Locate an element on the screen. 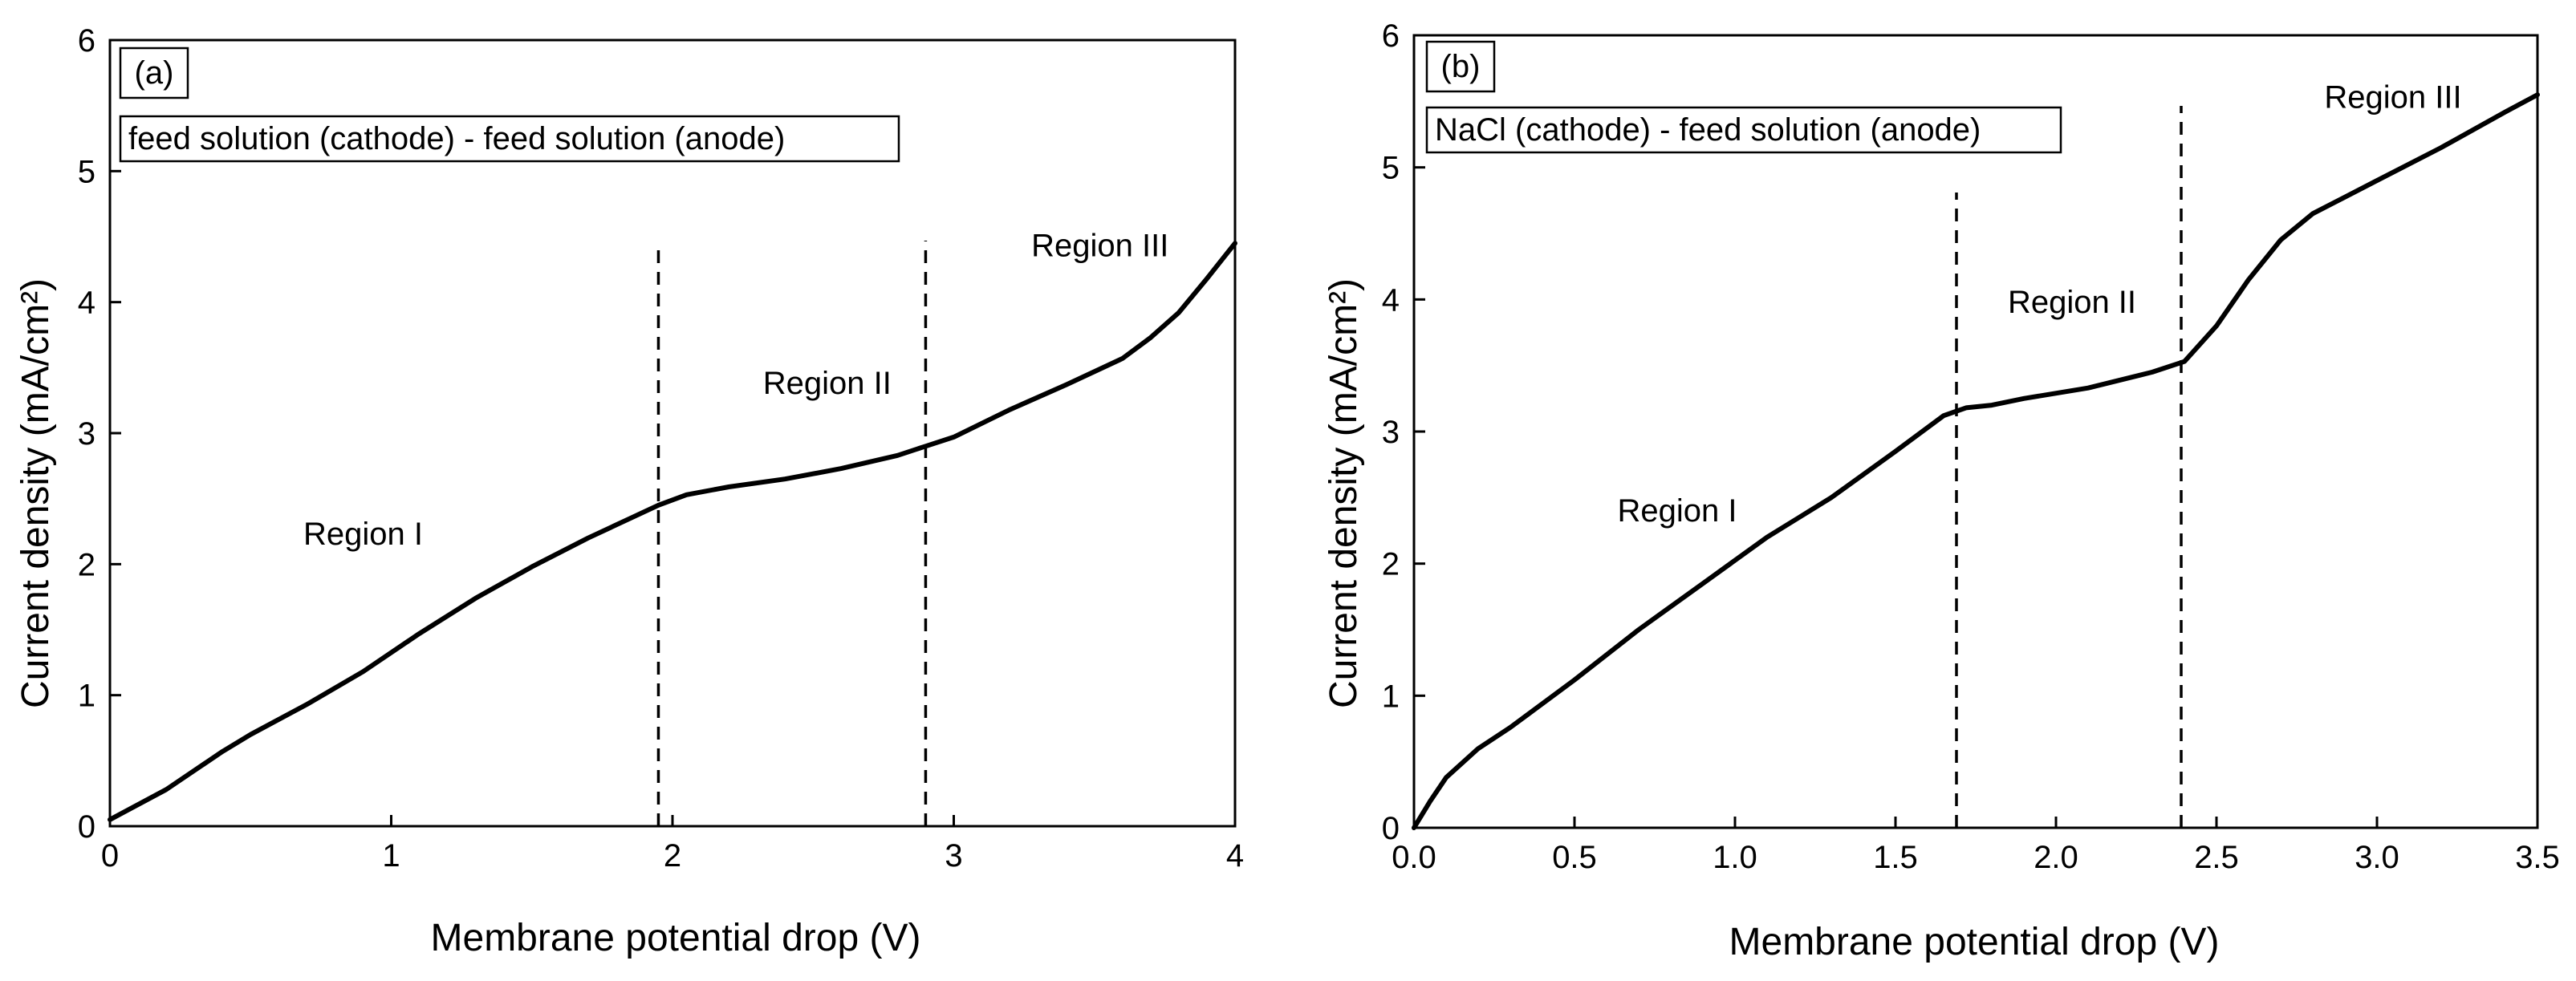 The height and width of the screenshot is (981, 2576). x-tick-label: 1.0 is located at coordinates (1735, 857).